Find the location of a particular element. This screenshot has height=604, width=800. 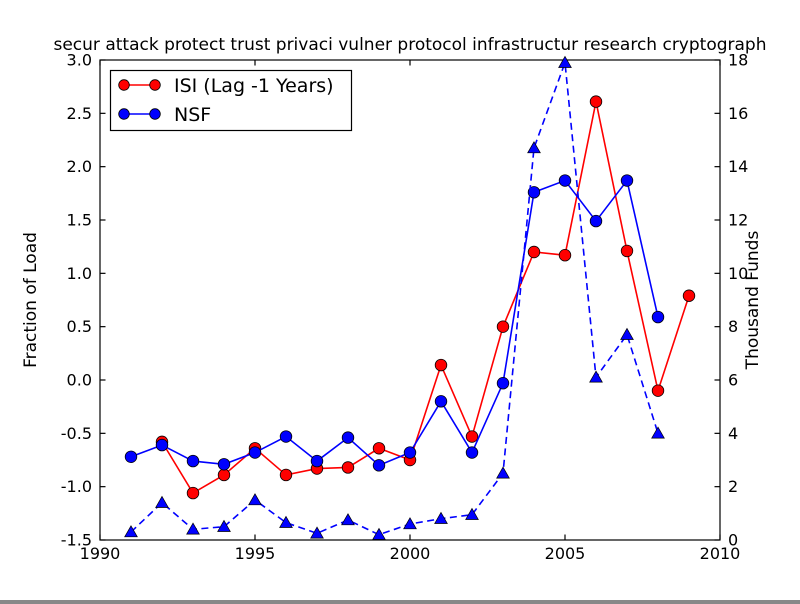

left-tick-label: -1.0 is located at coordinates (76, 486).